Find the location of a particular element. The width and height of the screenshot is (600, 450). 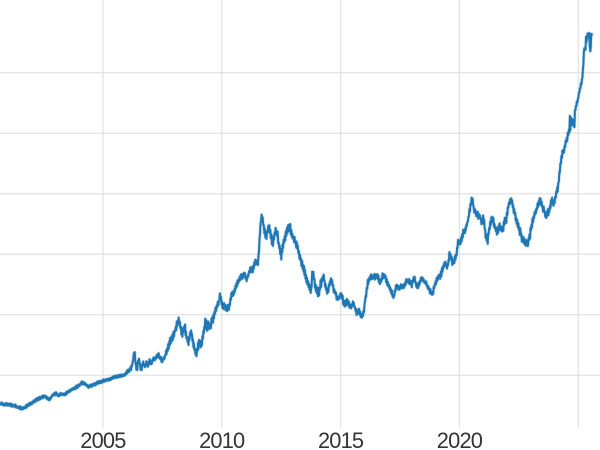

svg-text: 2020 is located at coordinates (460, 439).